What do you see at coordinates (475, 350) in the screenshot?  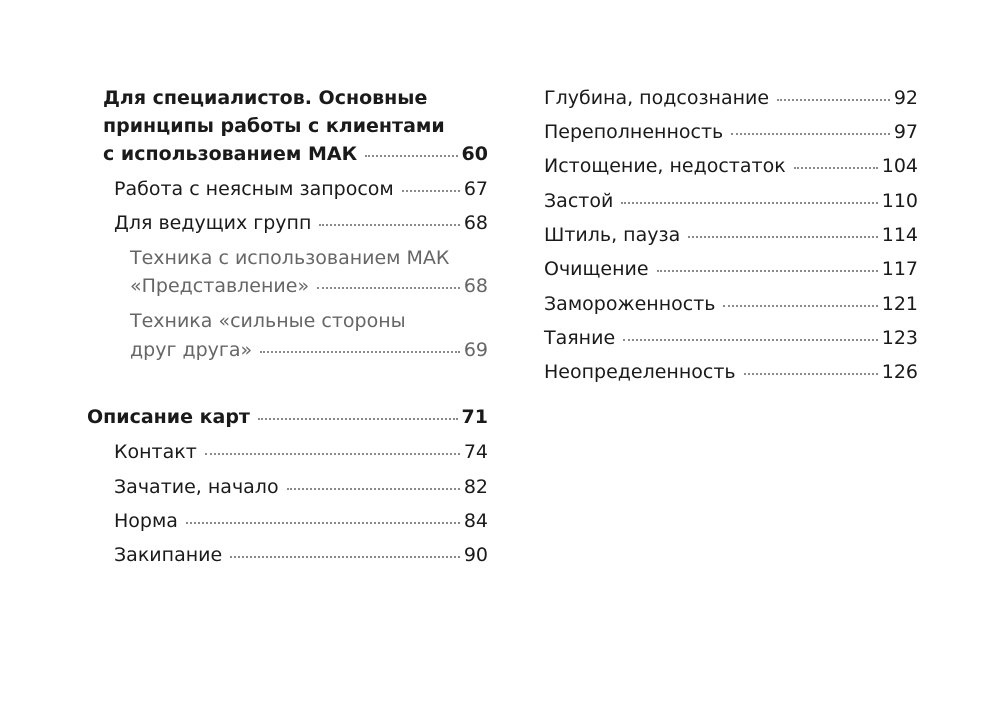 I see `toc-page-number: 69` at bounding box center [475, 350].